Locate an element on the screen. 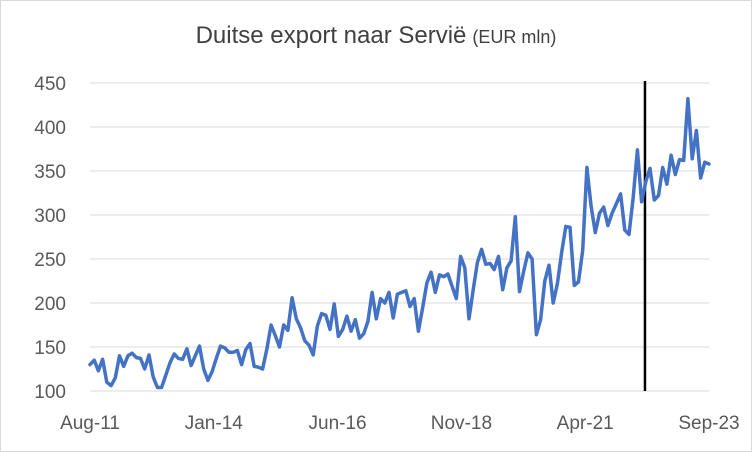  x-tick-label: Aug-11 is located at coordinates (90, 423).